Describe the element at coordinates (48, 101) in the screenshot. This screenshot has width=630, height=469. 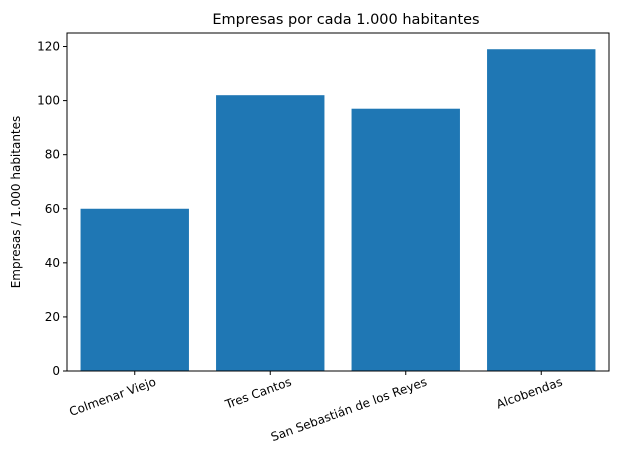
I see `y-tick-label: 100` at that location.